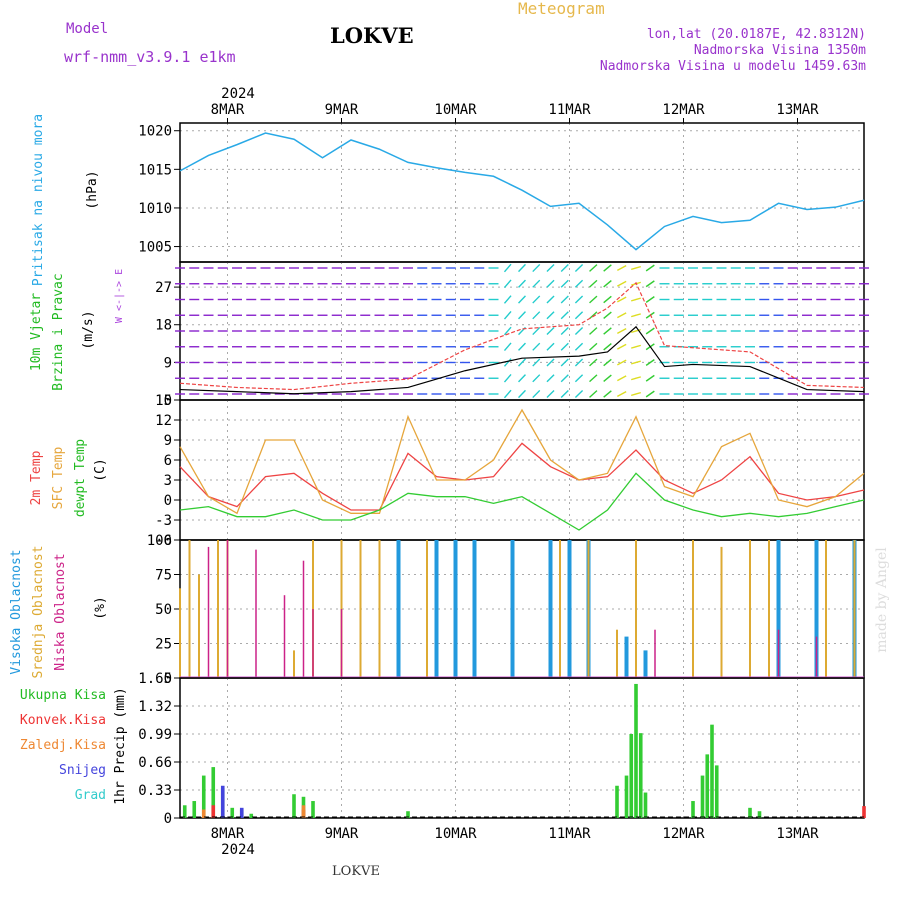 The image size is (900, 900). I want to click on y-tick-label: -6, so click(163, 541).